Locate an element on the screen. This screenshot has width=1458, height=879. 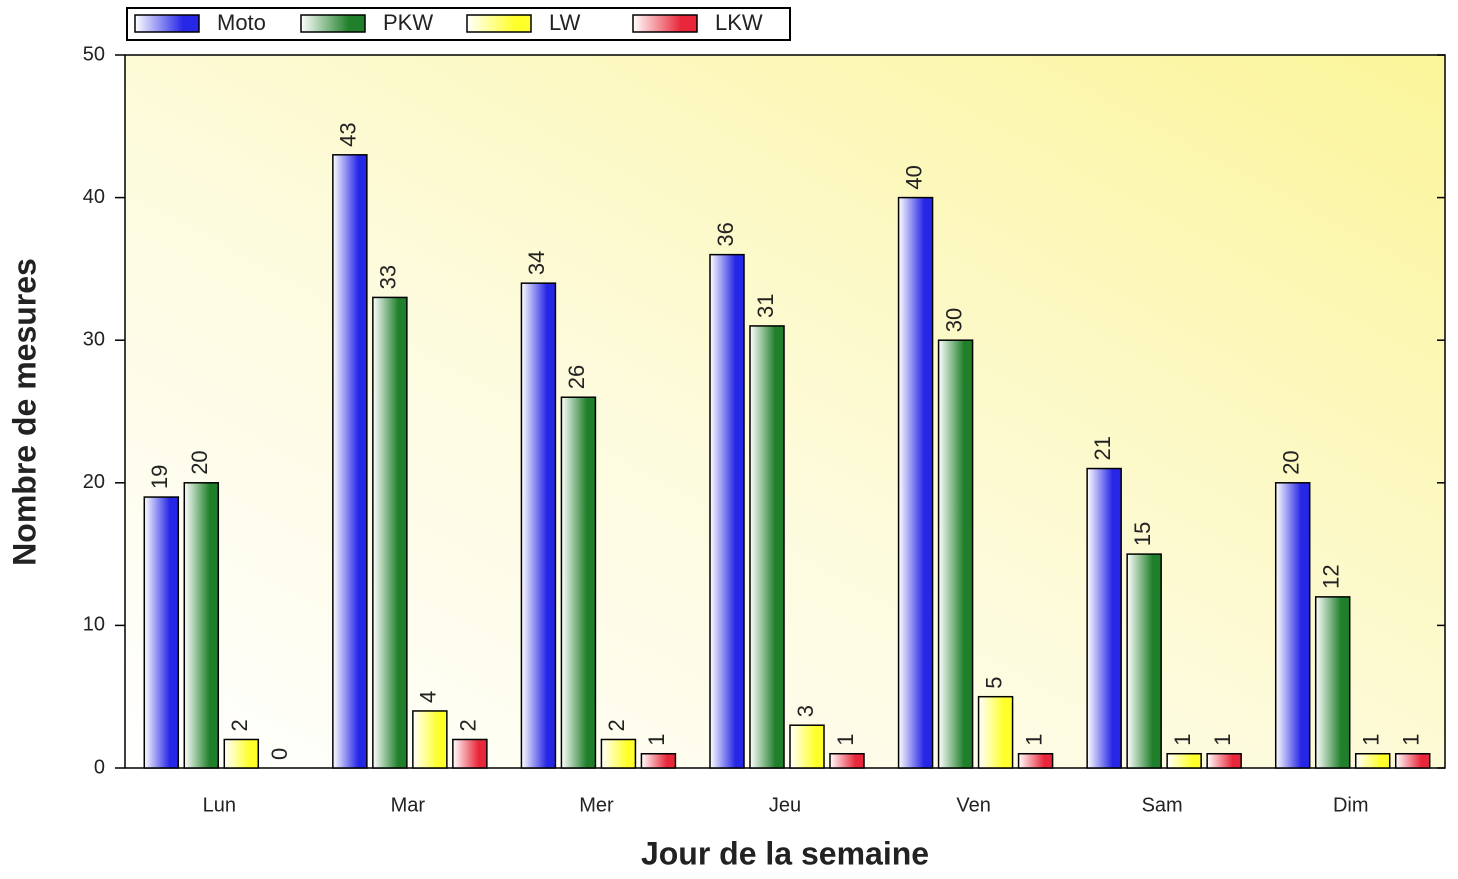
legend-label: LKW is located at coordinates (739, 22).